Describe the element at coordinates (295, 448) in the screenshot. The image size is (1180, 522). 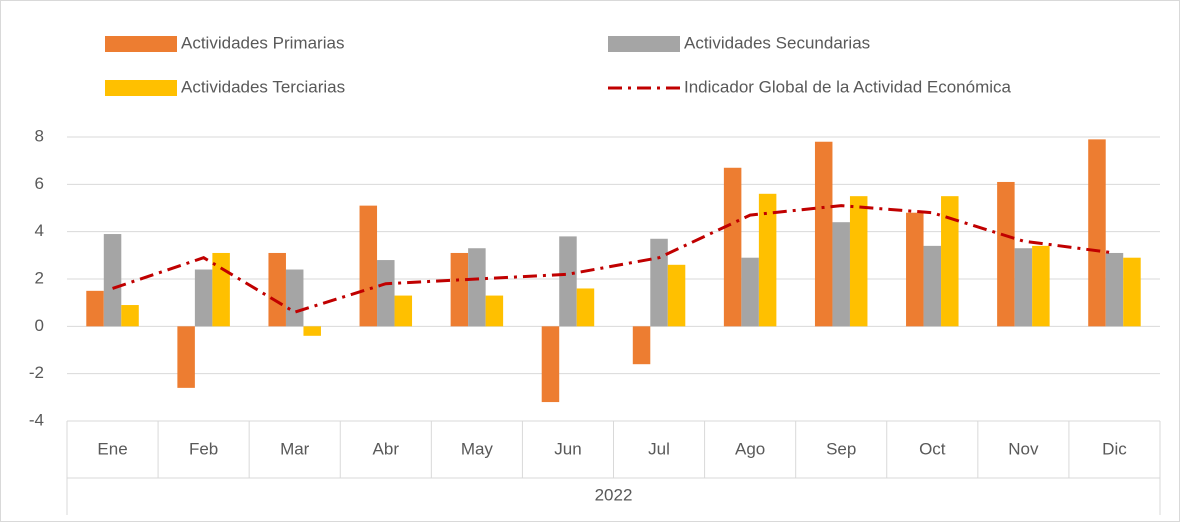
I see `x-tick-label: Mar` at that location.